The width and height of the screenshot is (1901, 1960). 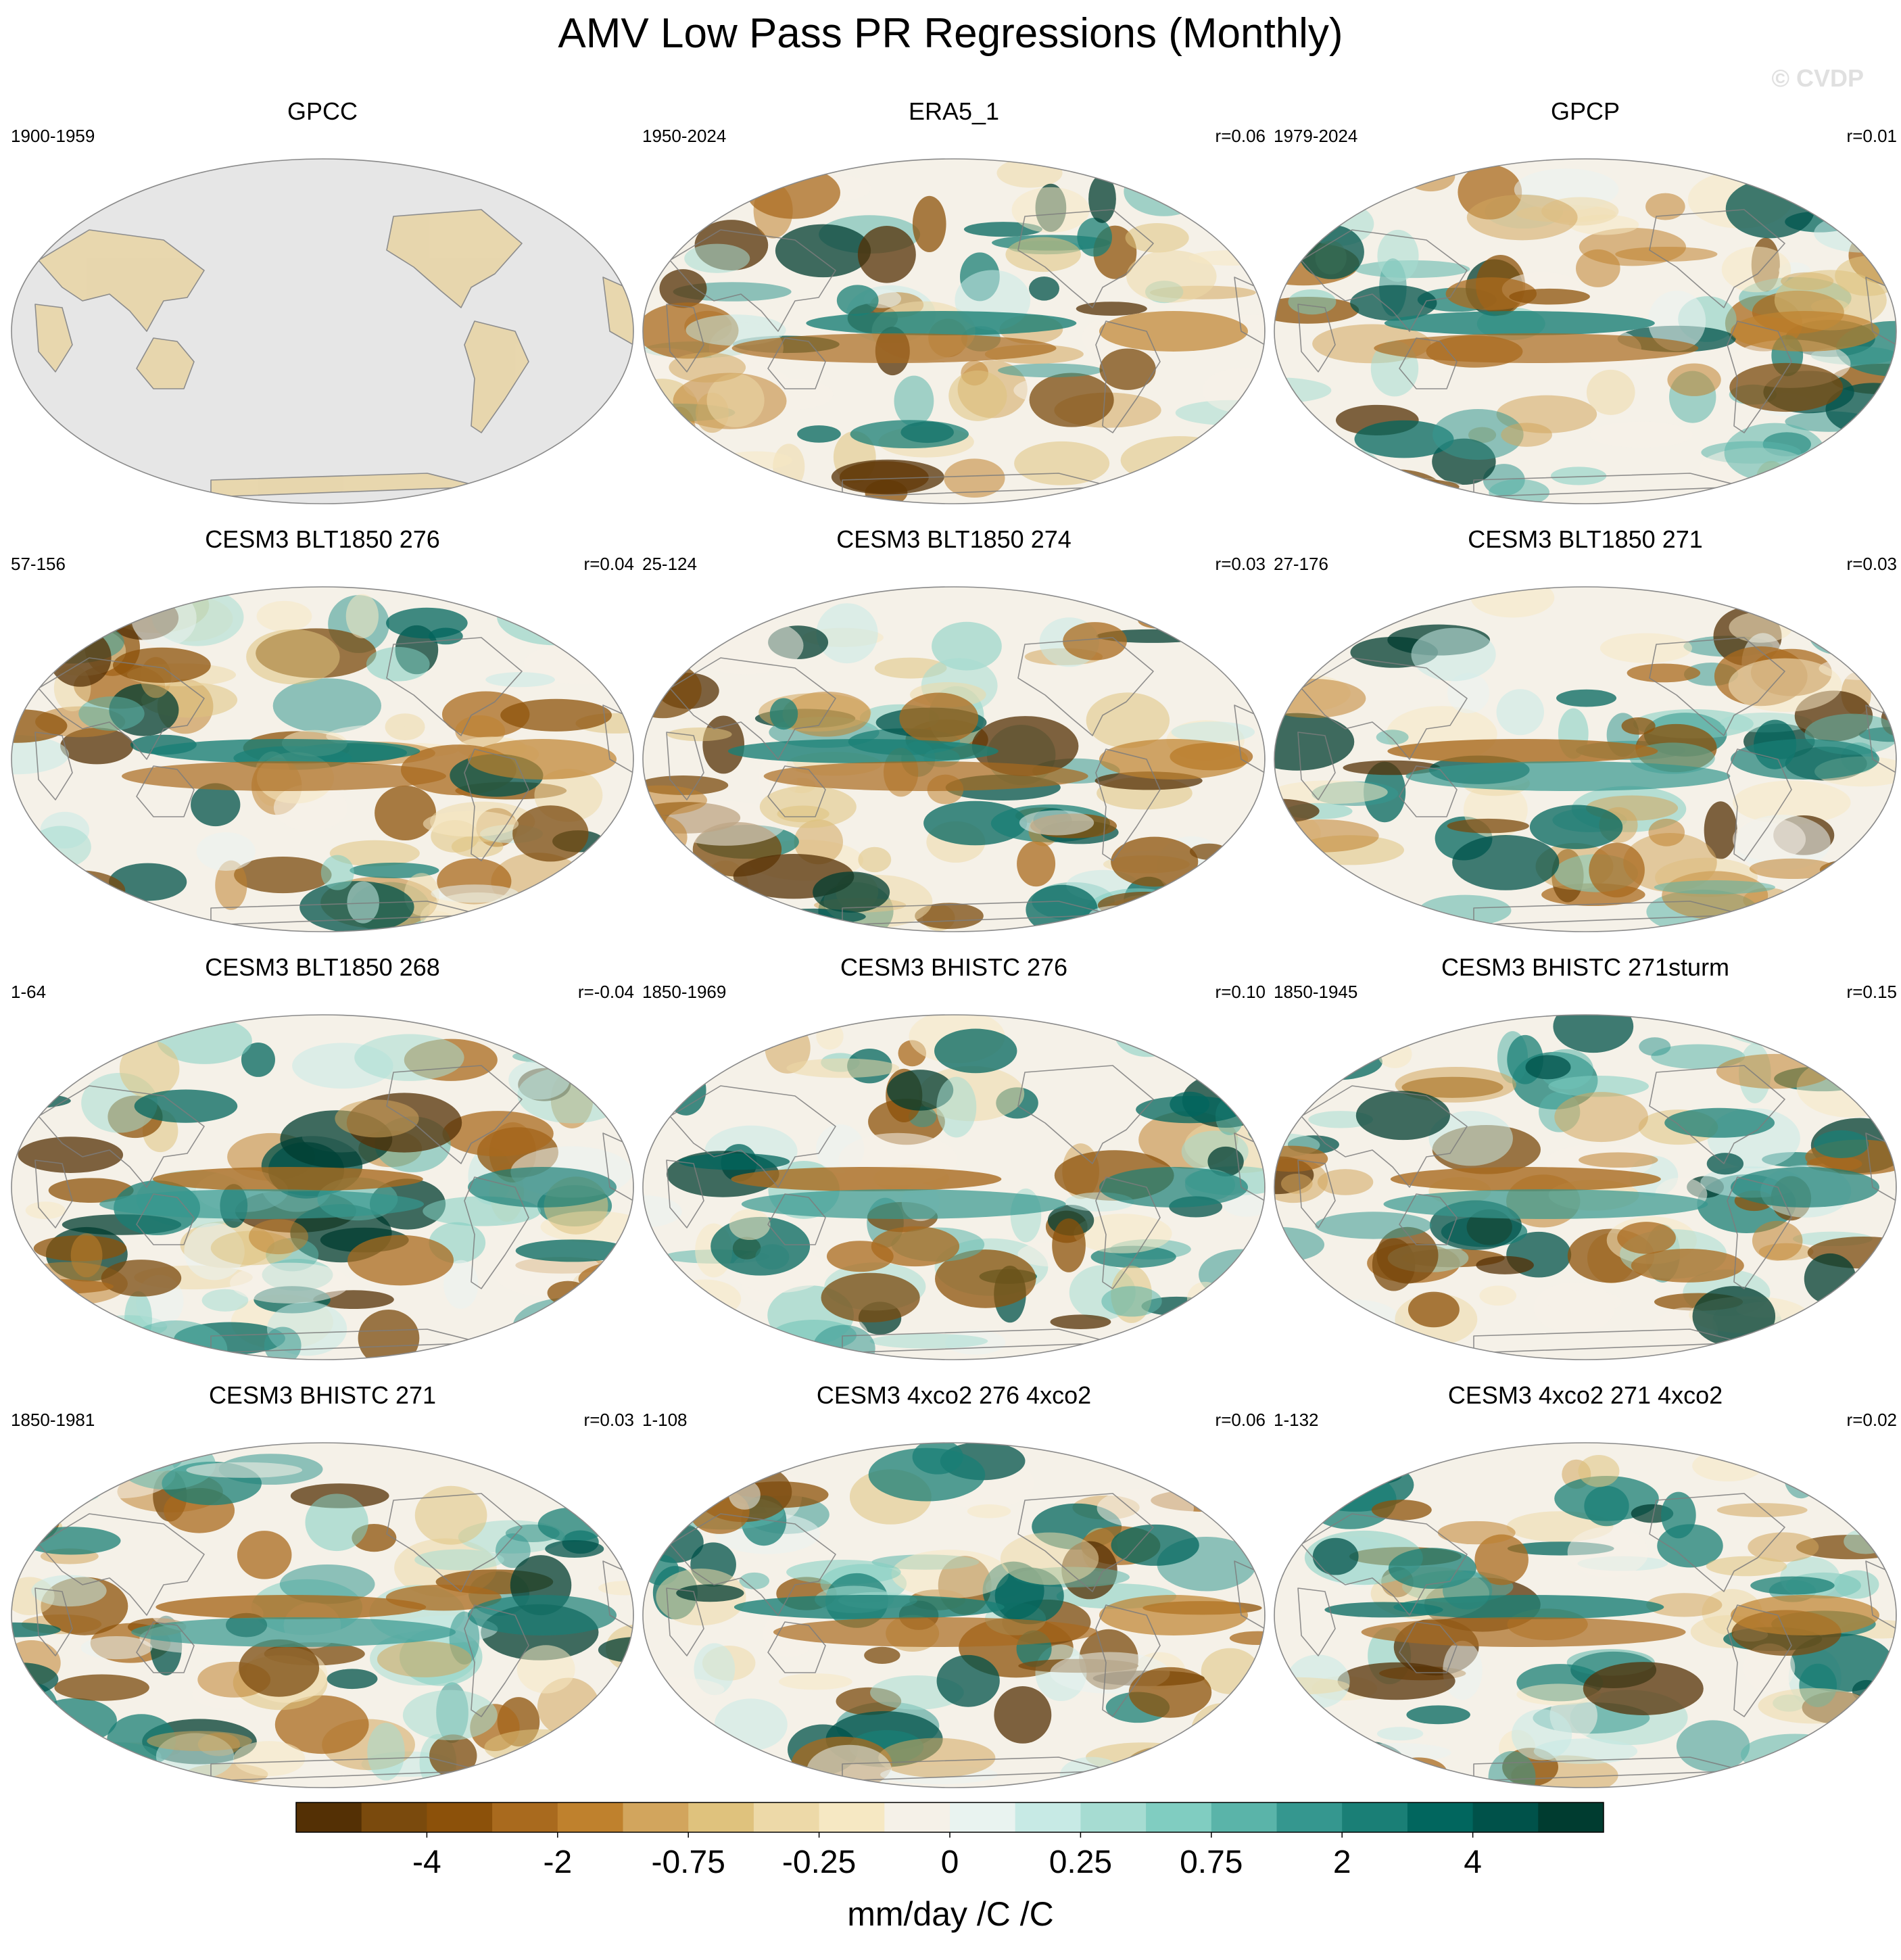 What do you see at coordinates (1585, 967) in the screenshot?
I see `panel-title: CESM3 BHISTC 271sturm` at bounding box center [1585, 967].